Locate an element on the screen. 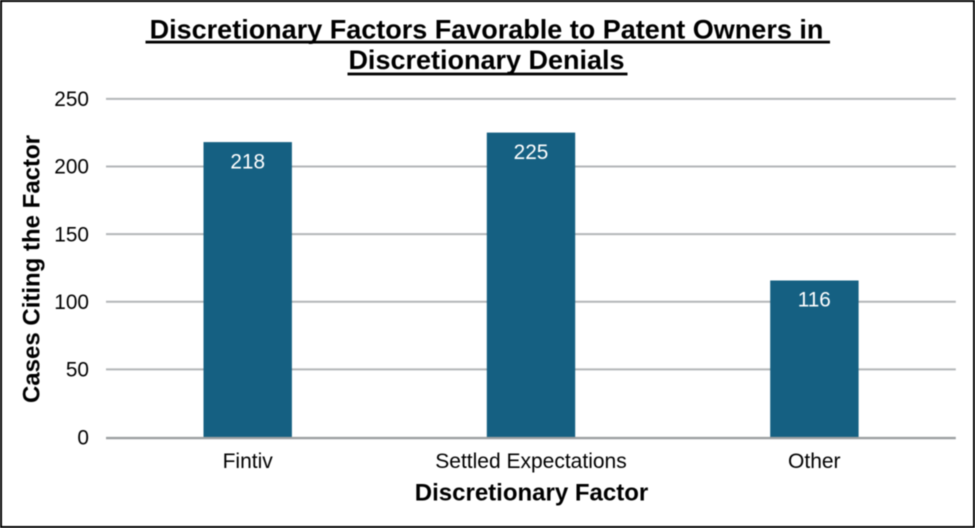  svg-text: Fintiv is located at coordinates (248, 461).